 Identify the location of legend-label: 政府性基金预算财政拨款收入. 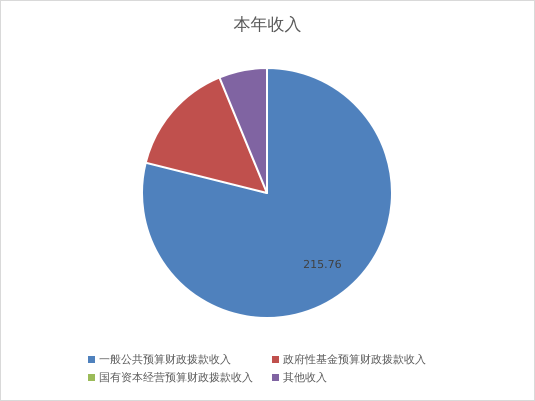
(354, 359).